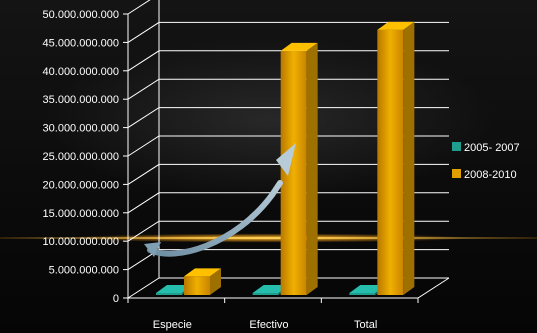 The height and width of the screenshot is (333, 537). I want to click on y-tick-label: 30.000.000.000, so click(81, 129).